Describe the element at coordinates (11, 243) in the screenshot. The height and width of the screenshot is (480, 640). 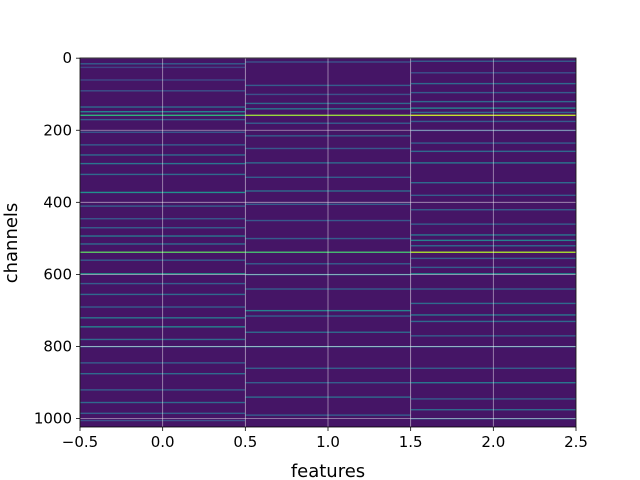
I see `y-axis-label: channels` at that location.